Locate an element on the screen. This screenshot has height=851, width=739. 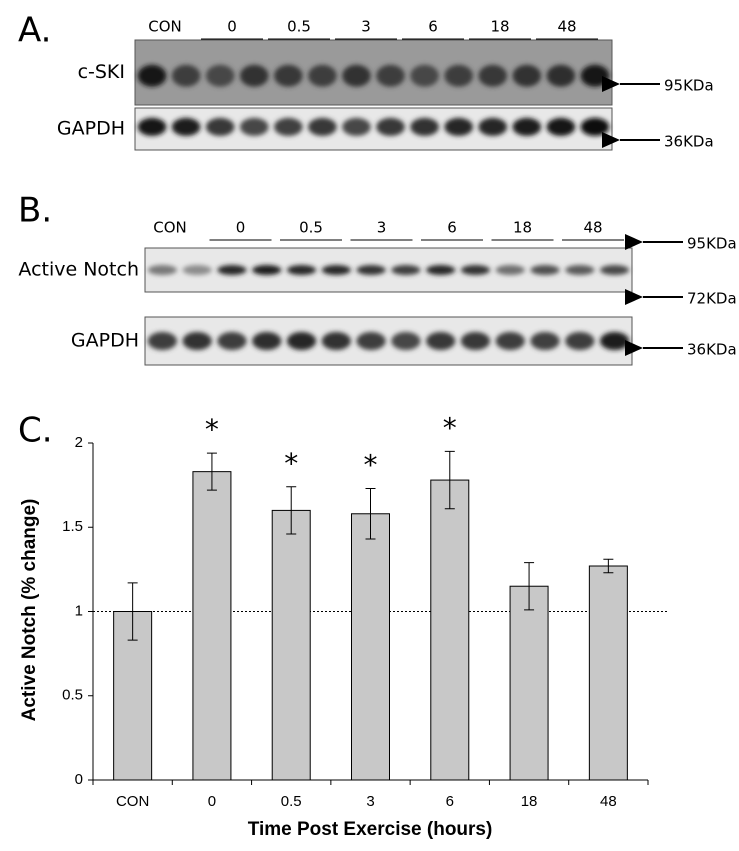
y-tick-label: 2 is located at coordinates (79, 442).